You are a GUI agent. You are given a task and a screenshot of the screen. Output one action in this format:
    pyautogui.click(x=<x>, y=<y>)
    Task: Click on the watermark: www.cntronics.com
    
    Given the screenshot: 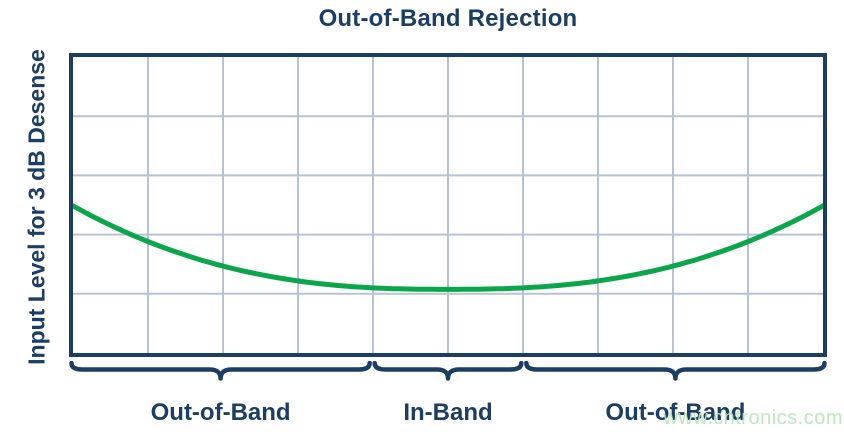 What is the action you would take?
    pyautogui.click(x=753, y=418)
    